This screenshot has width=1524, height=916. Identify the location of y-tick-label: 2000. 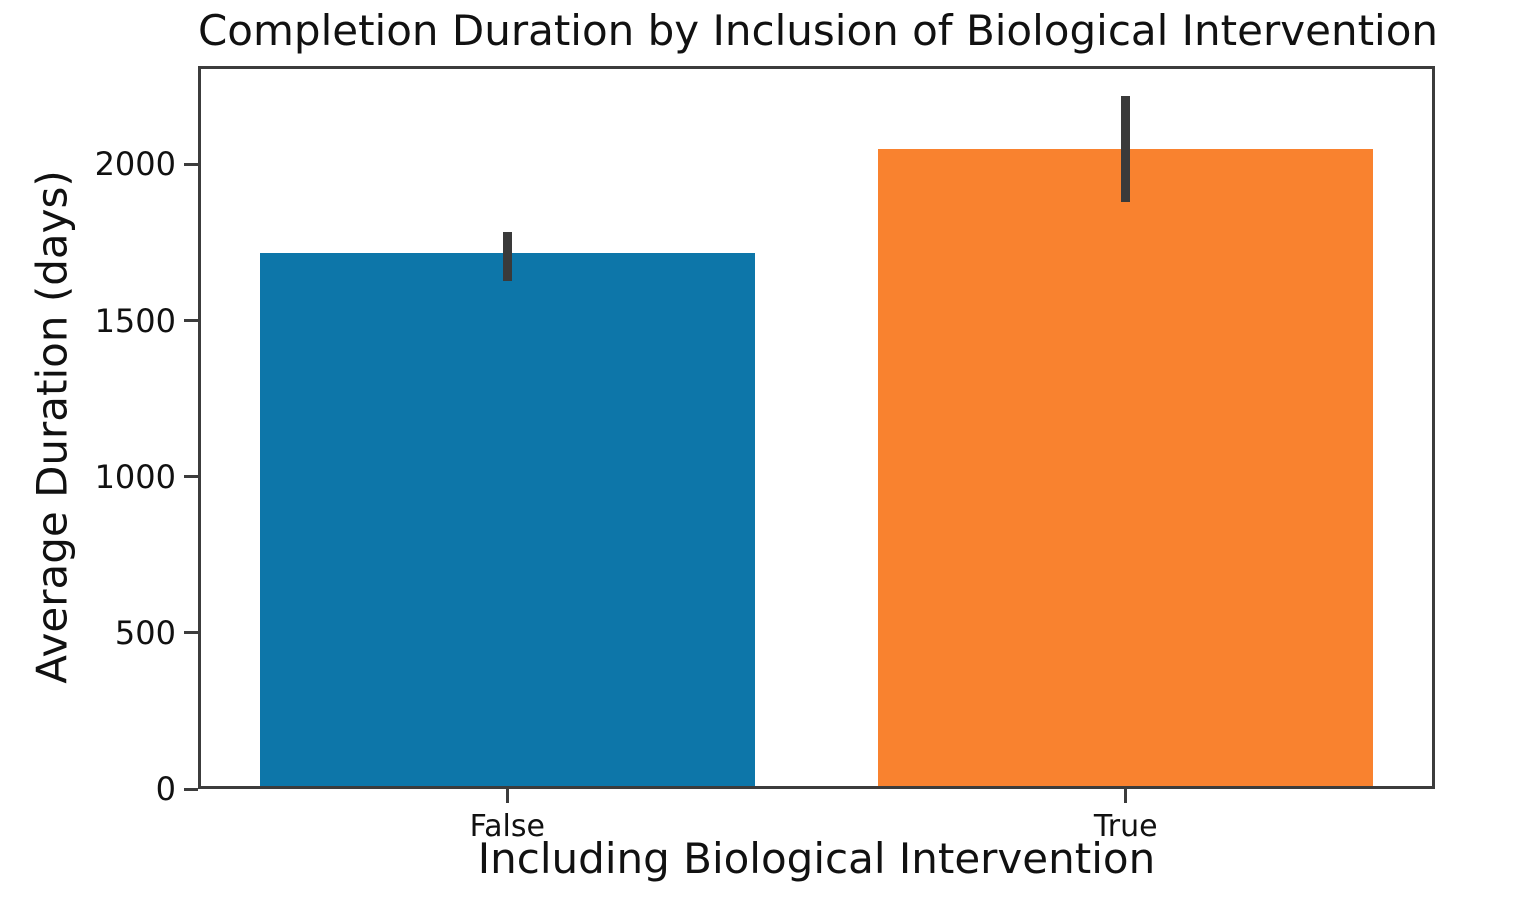
(135, 164).